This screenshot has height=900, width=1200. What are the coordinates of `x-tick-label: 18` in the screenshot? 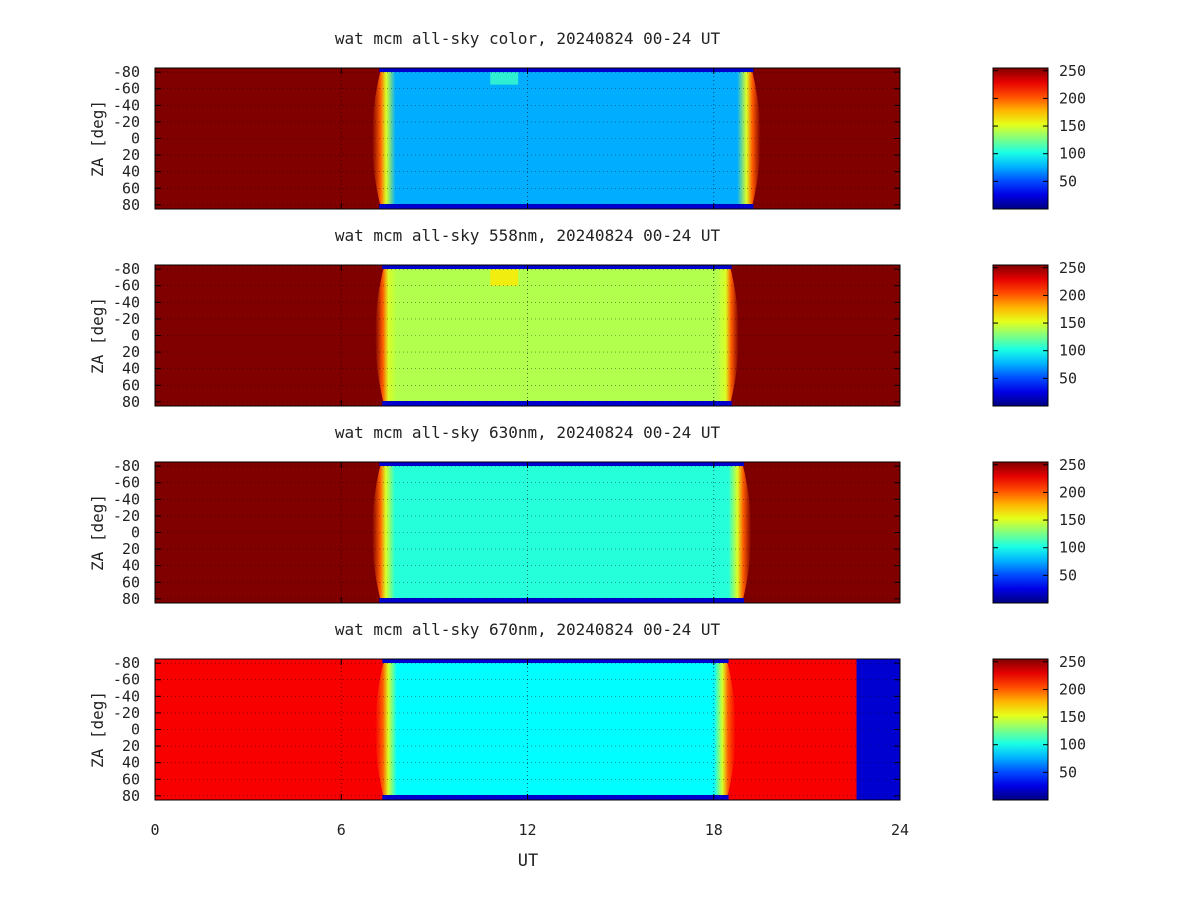 It's located at (714, 830).